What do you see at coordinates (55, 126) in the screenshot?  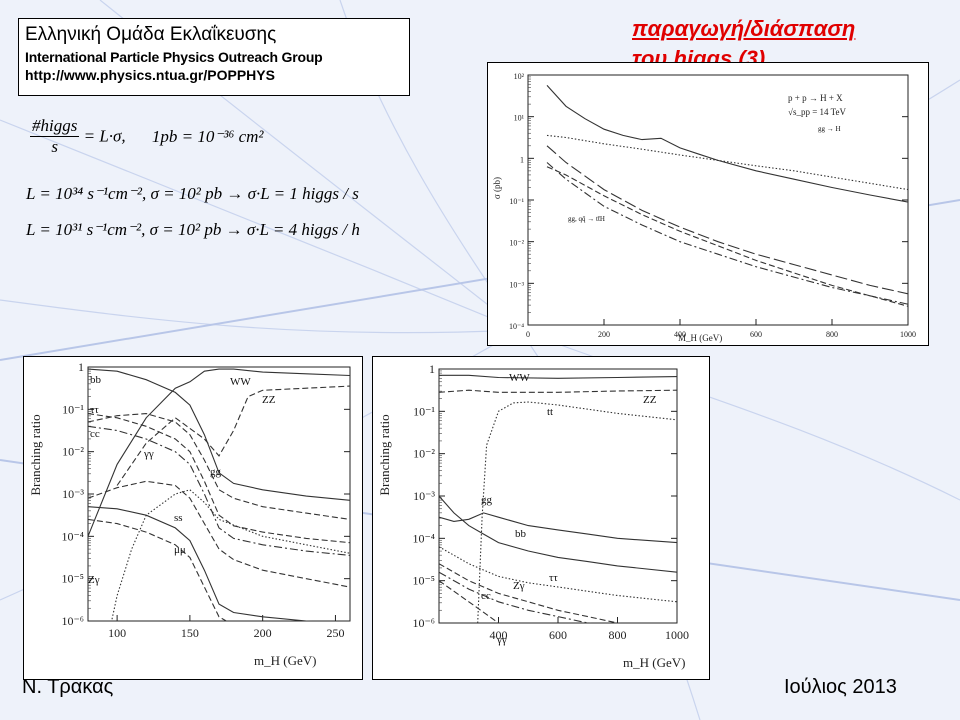 I see `equation-rate-numerator: #higgs` at bounding box center [55, 126].